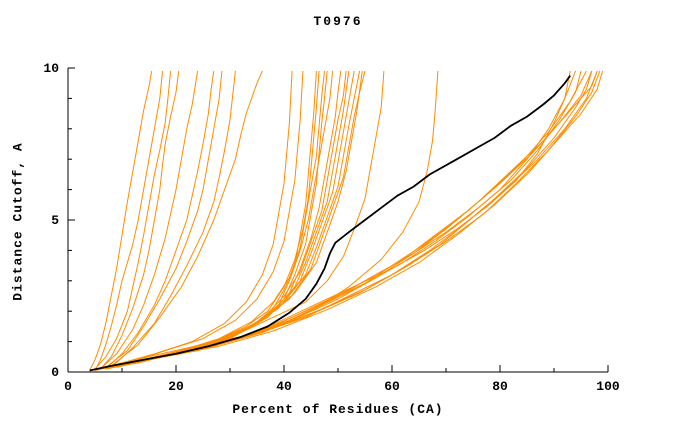 The image size is (680, 440). Describe the element at coordinates (338, 21) in the screenshot. I see `chart-title: T0976` at that location.